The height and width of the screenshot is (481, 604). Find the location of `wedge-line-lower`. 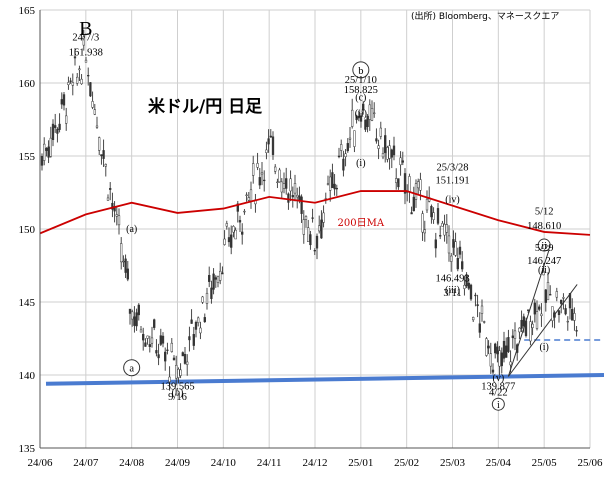

wedge-line-lower is located at coordinates (542, 330).